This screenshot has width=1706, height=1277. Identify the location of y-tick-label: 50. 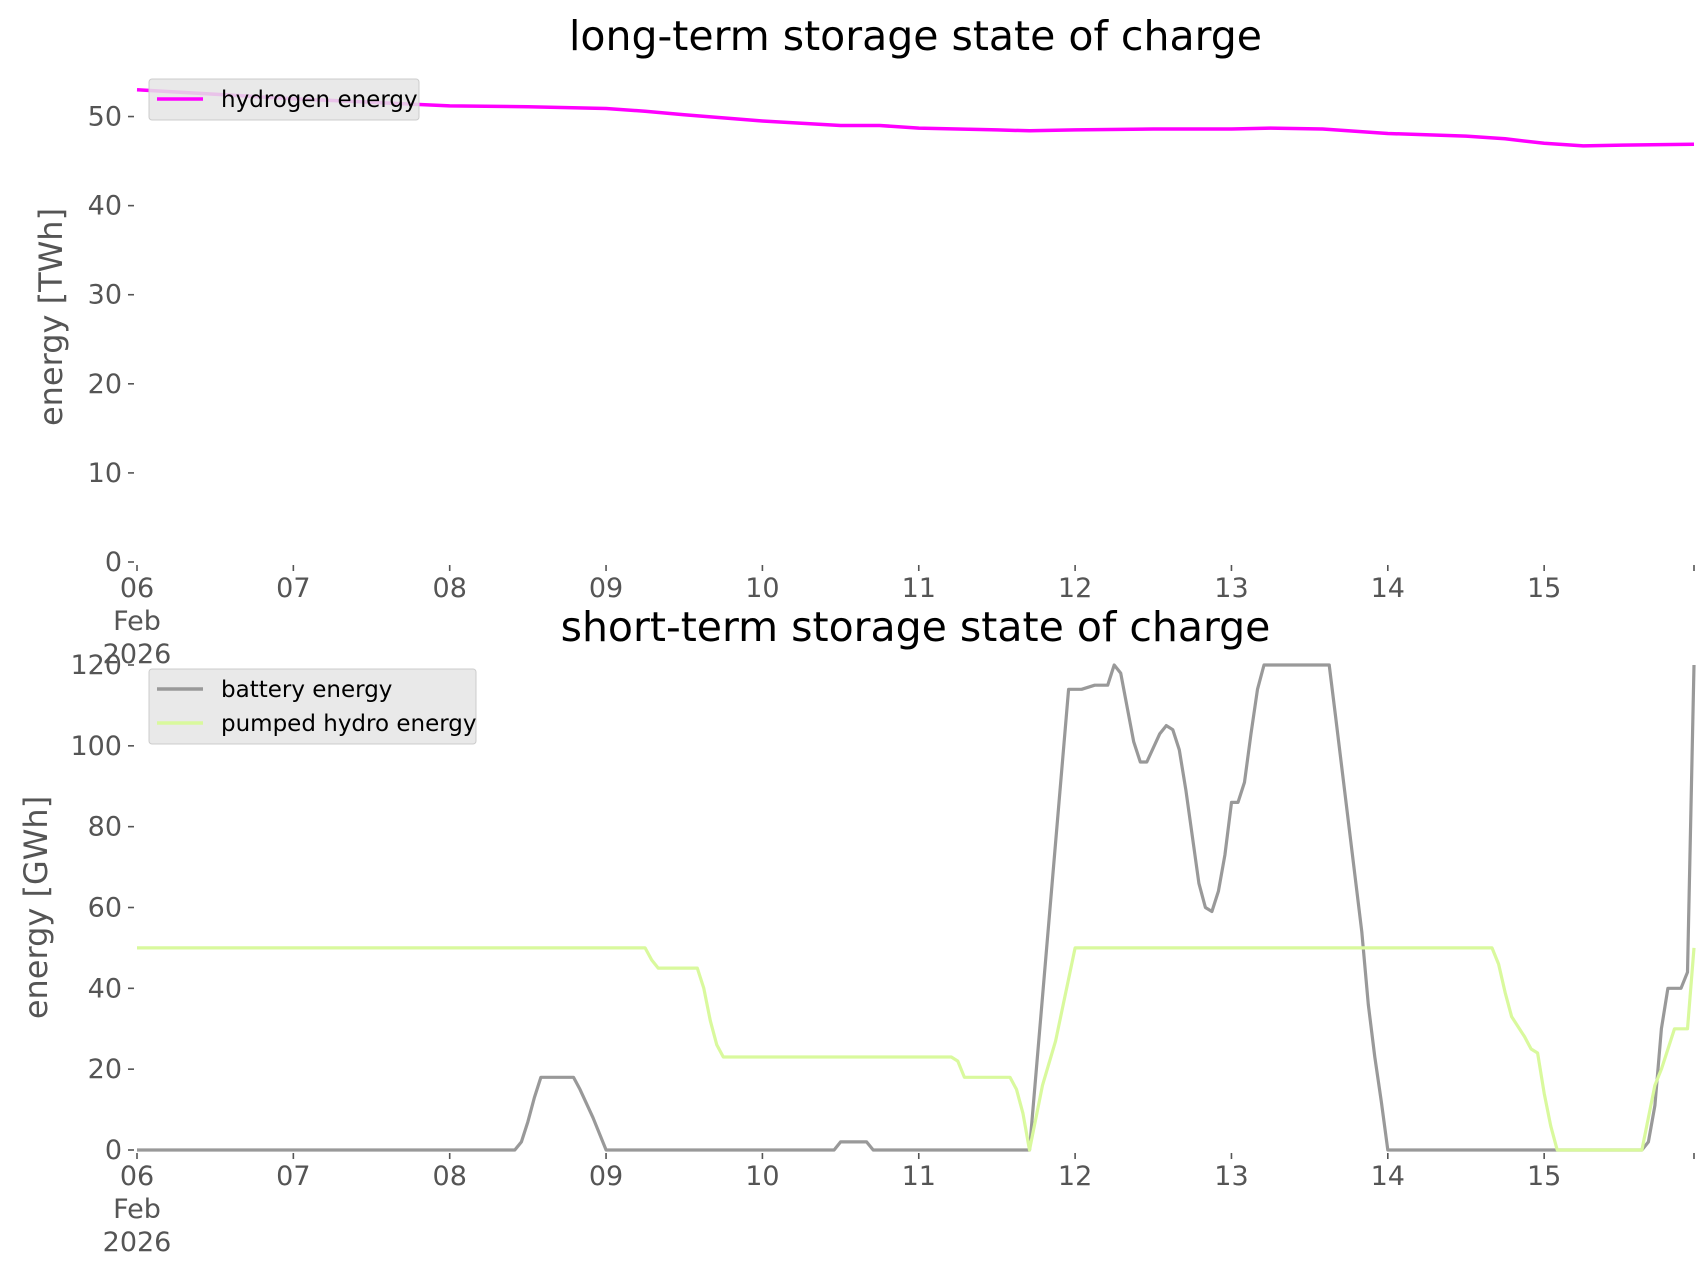
(105, 117).